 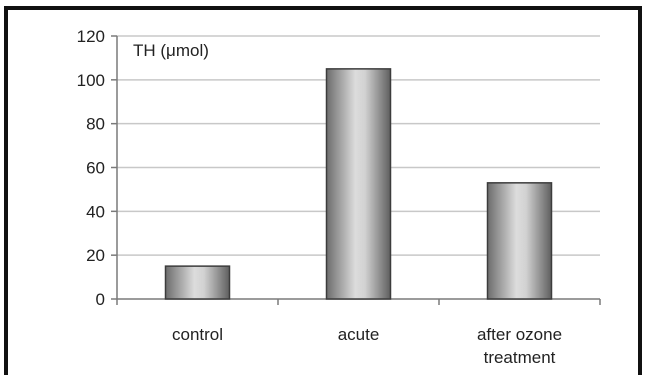 I want to click on y-tick-label: 100, so click(x=91, y=80).